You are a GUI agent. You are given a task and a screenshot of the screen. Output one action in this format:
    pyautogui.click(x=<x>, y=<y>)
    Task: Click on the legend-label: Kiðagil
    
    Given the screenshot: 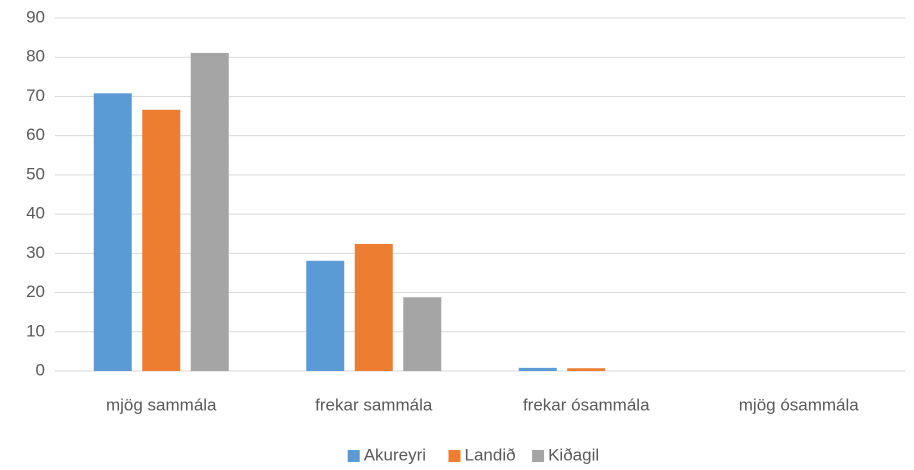 What is the action you would take?
    pyautogui.click(x=573, y=454)
    